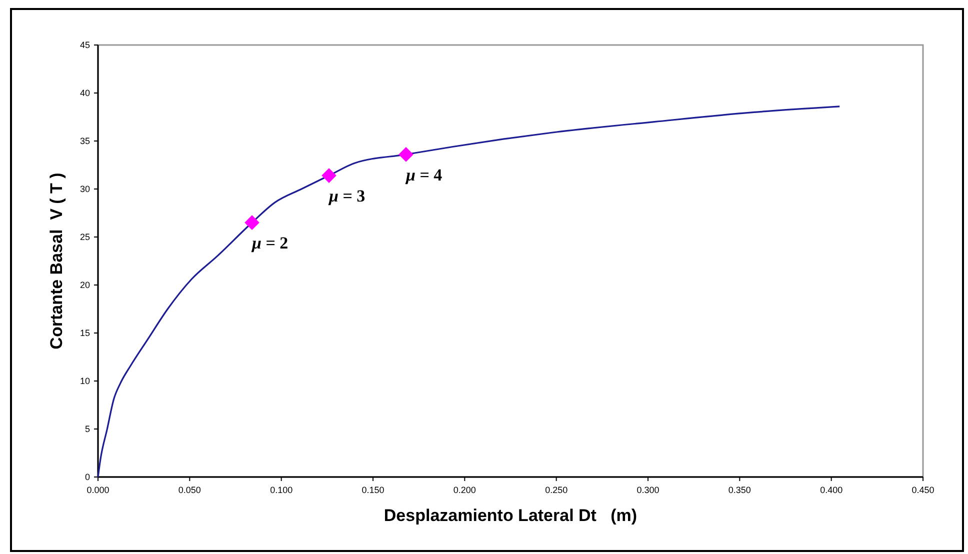  Describe the element at coordinates (511, 515) in the screenshot. I see `x-axis-title: Desplazamiento Lateral Dt (m)` at that location.